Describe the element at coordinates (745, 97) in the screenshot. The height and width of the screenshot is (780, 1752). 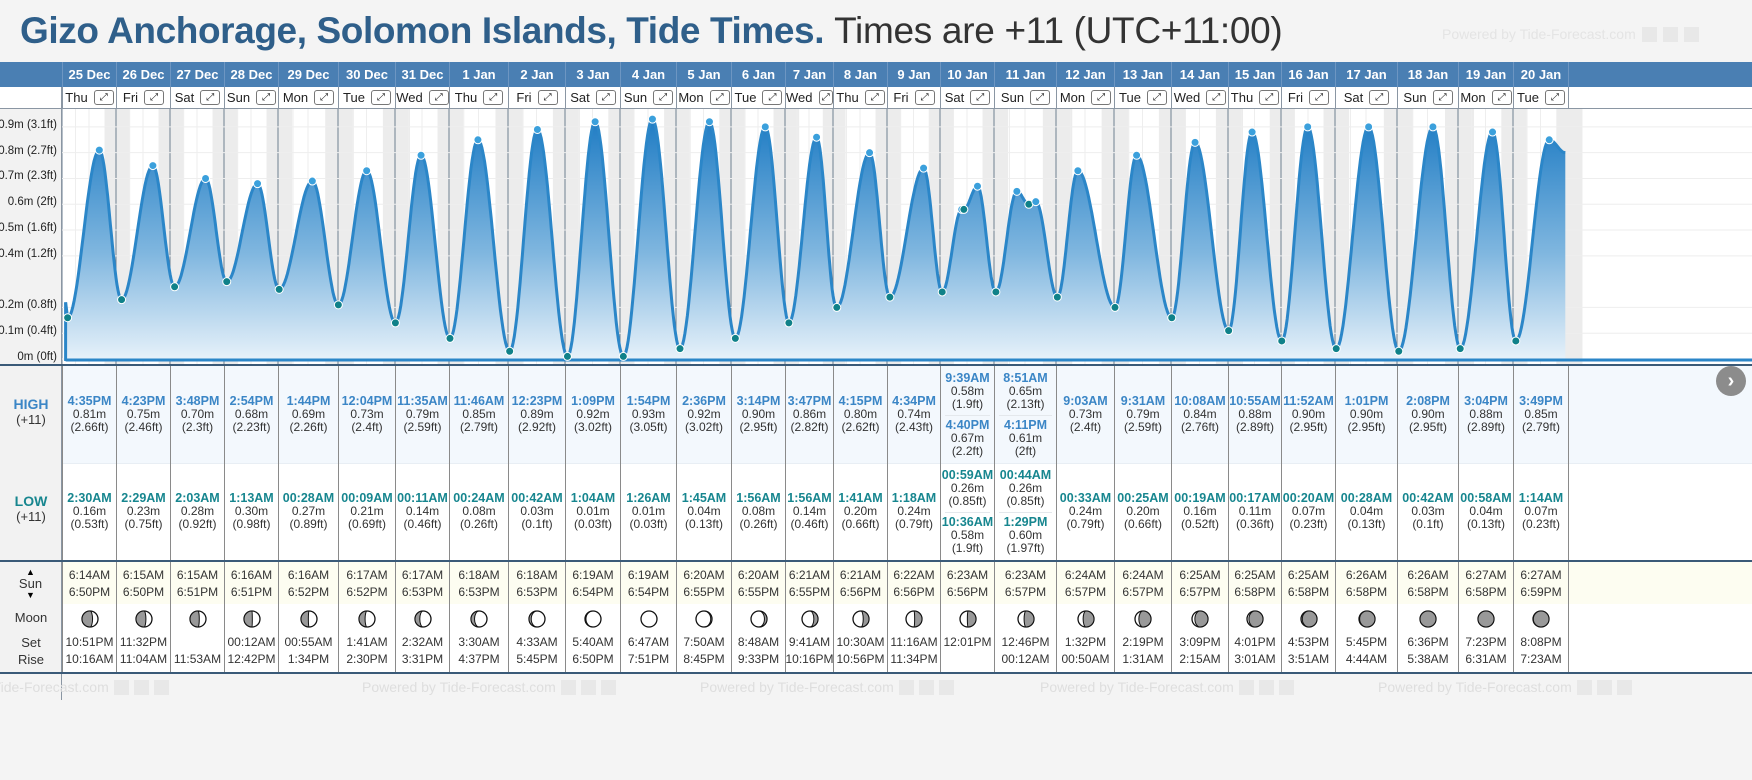
I see `weekday-label: Tue` at that location.